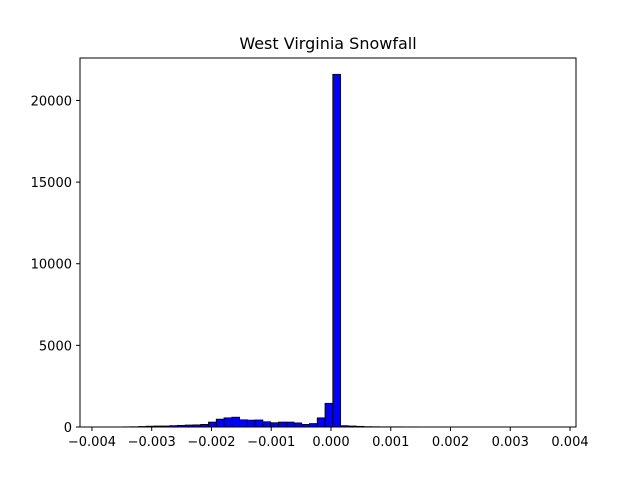 The image size is (640, 480). I want to click on x-tick-label: 0.002, so click(450, 442).